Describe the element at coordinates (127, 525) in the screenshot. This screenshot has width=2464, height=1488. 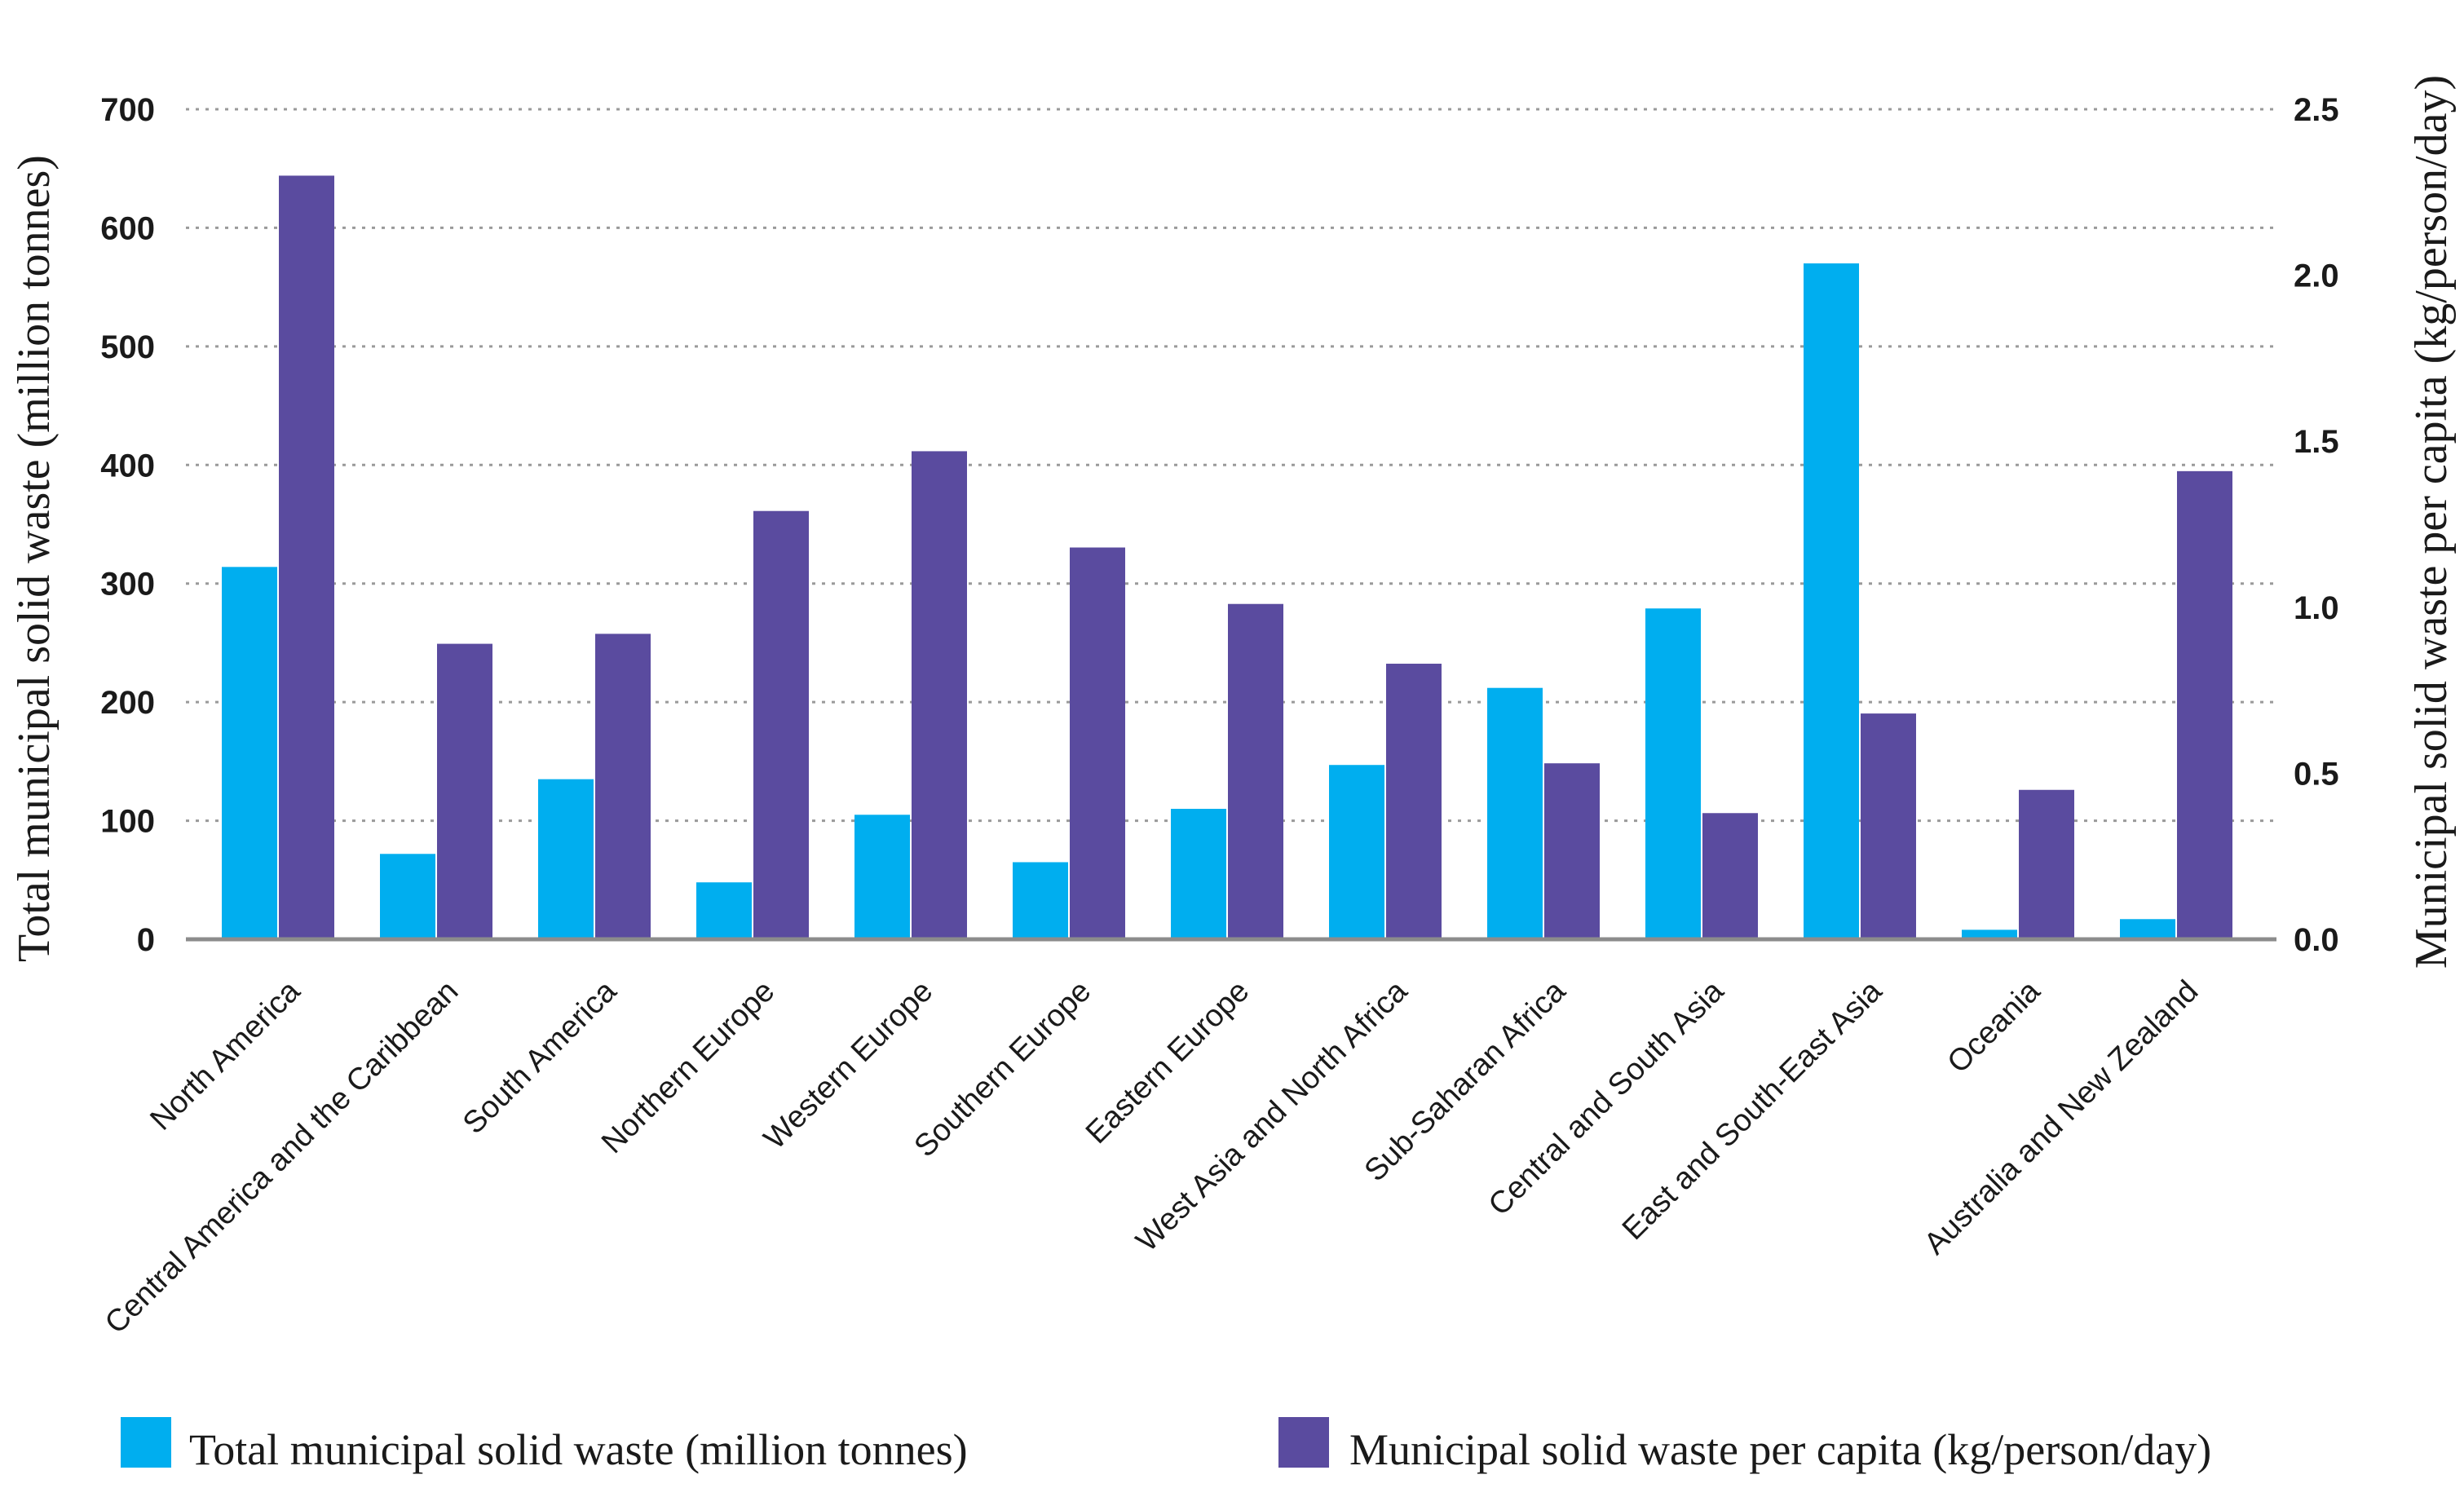
I see `left-axis-ticks: 0 100 200 300 400 500 600 700` at that location.